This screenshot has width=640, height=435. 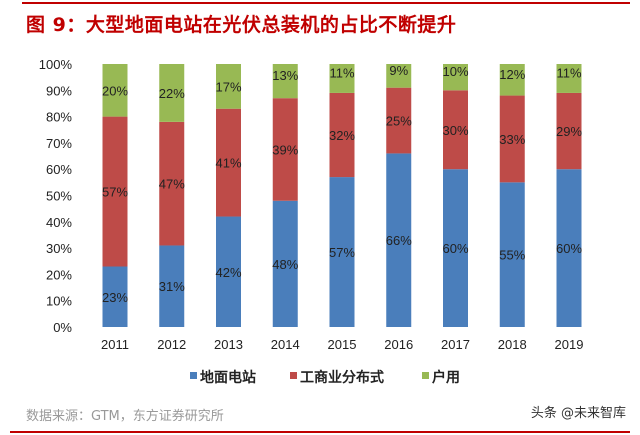 What do you see at coordinates (512, 74) in the screenshot?
I see `data-label: 12%` at bounding box center [512, 74].